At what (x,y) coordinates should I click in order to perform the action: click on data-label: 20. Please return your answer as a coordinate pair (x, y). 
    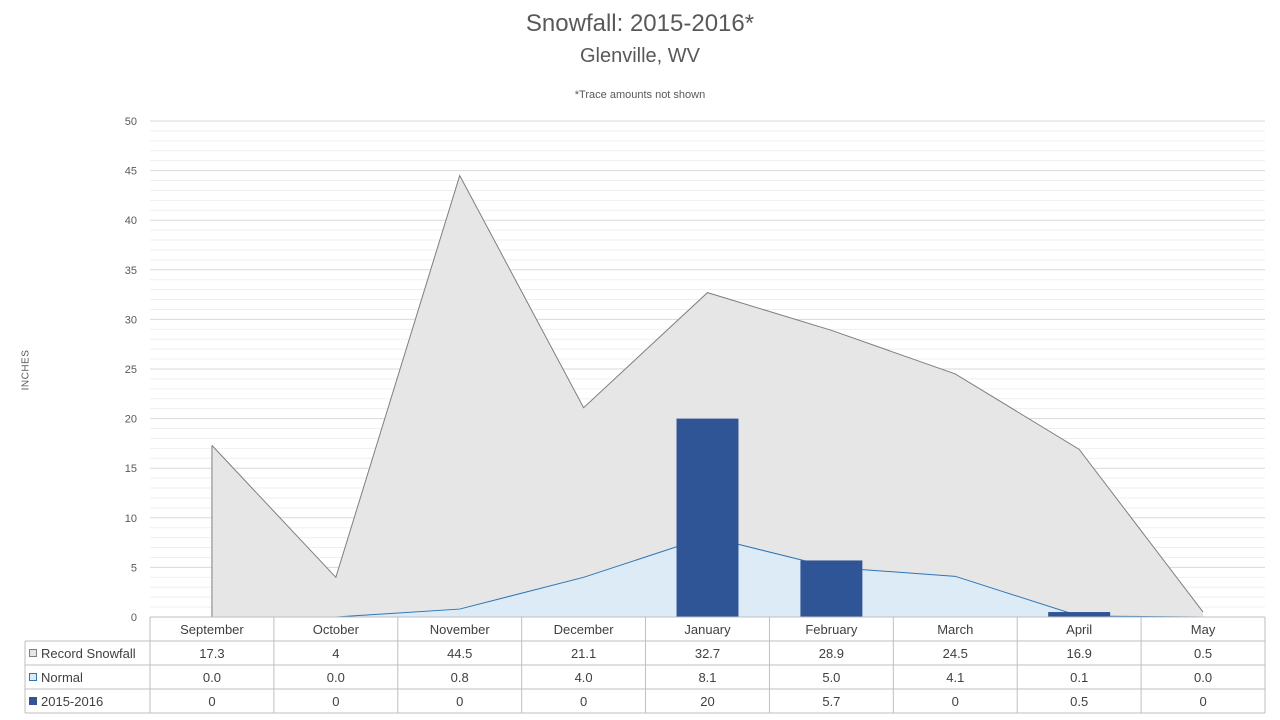
    Looking at the image, I should click on (707, 701).